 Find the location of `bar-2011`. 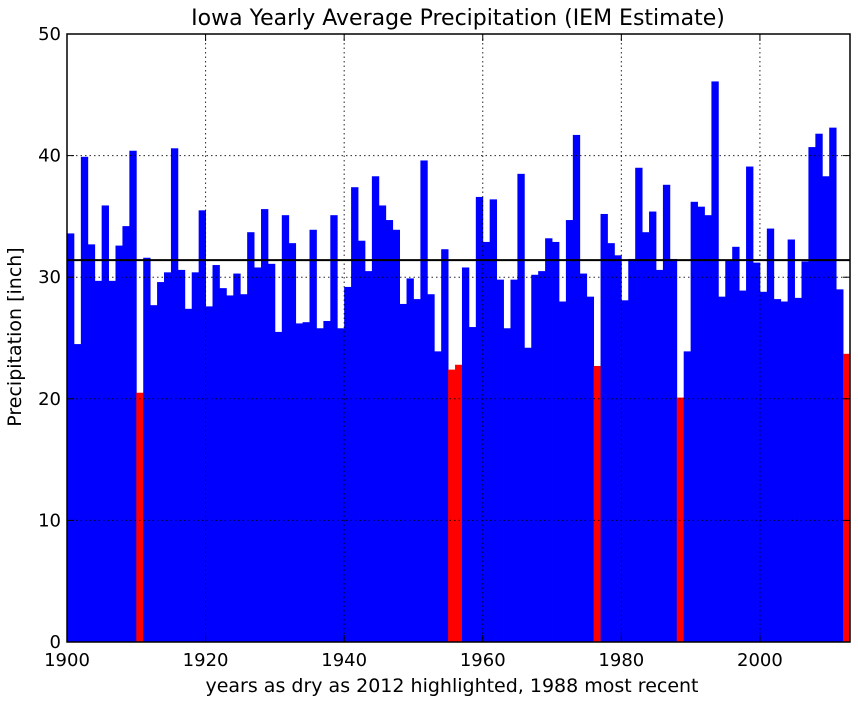

bar-2011 is located at coordinates (840, 465).